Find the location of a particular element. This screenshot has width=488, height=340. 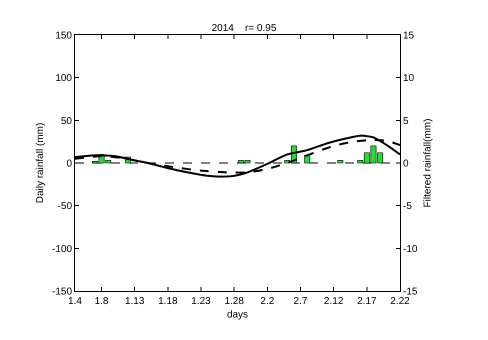

x-tick-label: 2.2 is located at coordinates (267, 301).